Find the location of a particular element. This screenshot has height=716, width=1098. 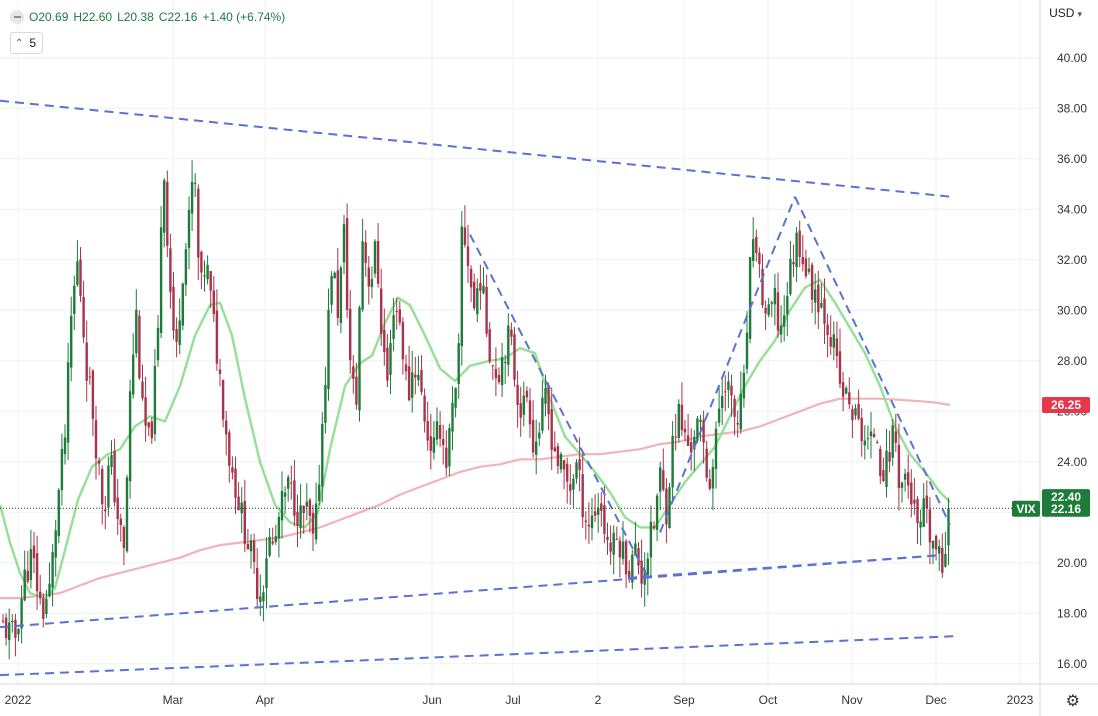

x-tick-label: Apr is located at coordinates (265, 700).